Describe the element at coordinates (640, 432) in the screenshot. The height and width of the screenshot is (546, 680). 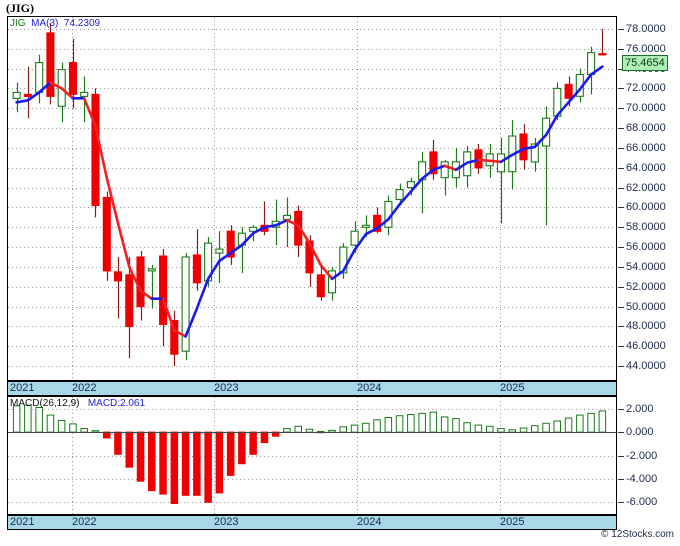
I see `macd-y-axis-tick-label: 0.000` at that location.